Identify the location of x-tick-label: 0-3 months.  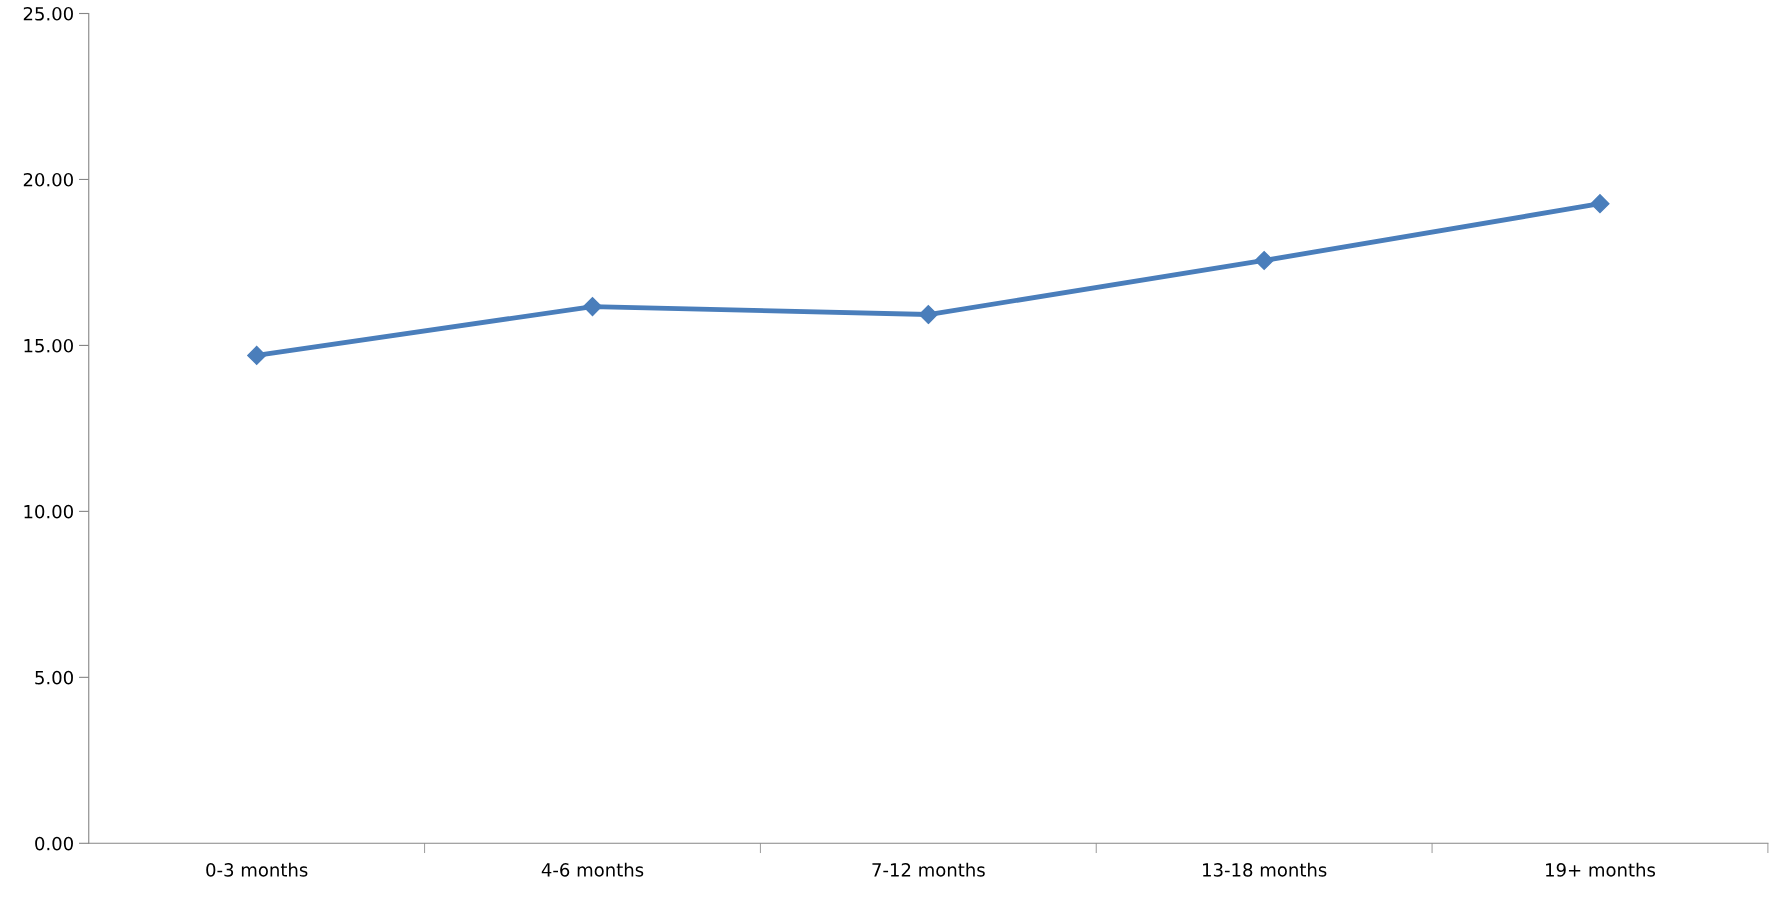
(257, 869).